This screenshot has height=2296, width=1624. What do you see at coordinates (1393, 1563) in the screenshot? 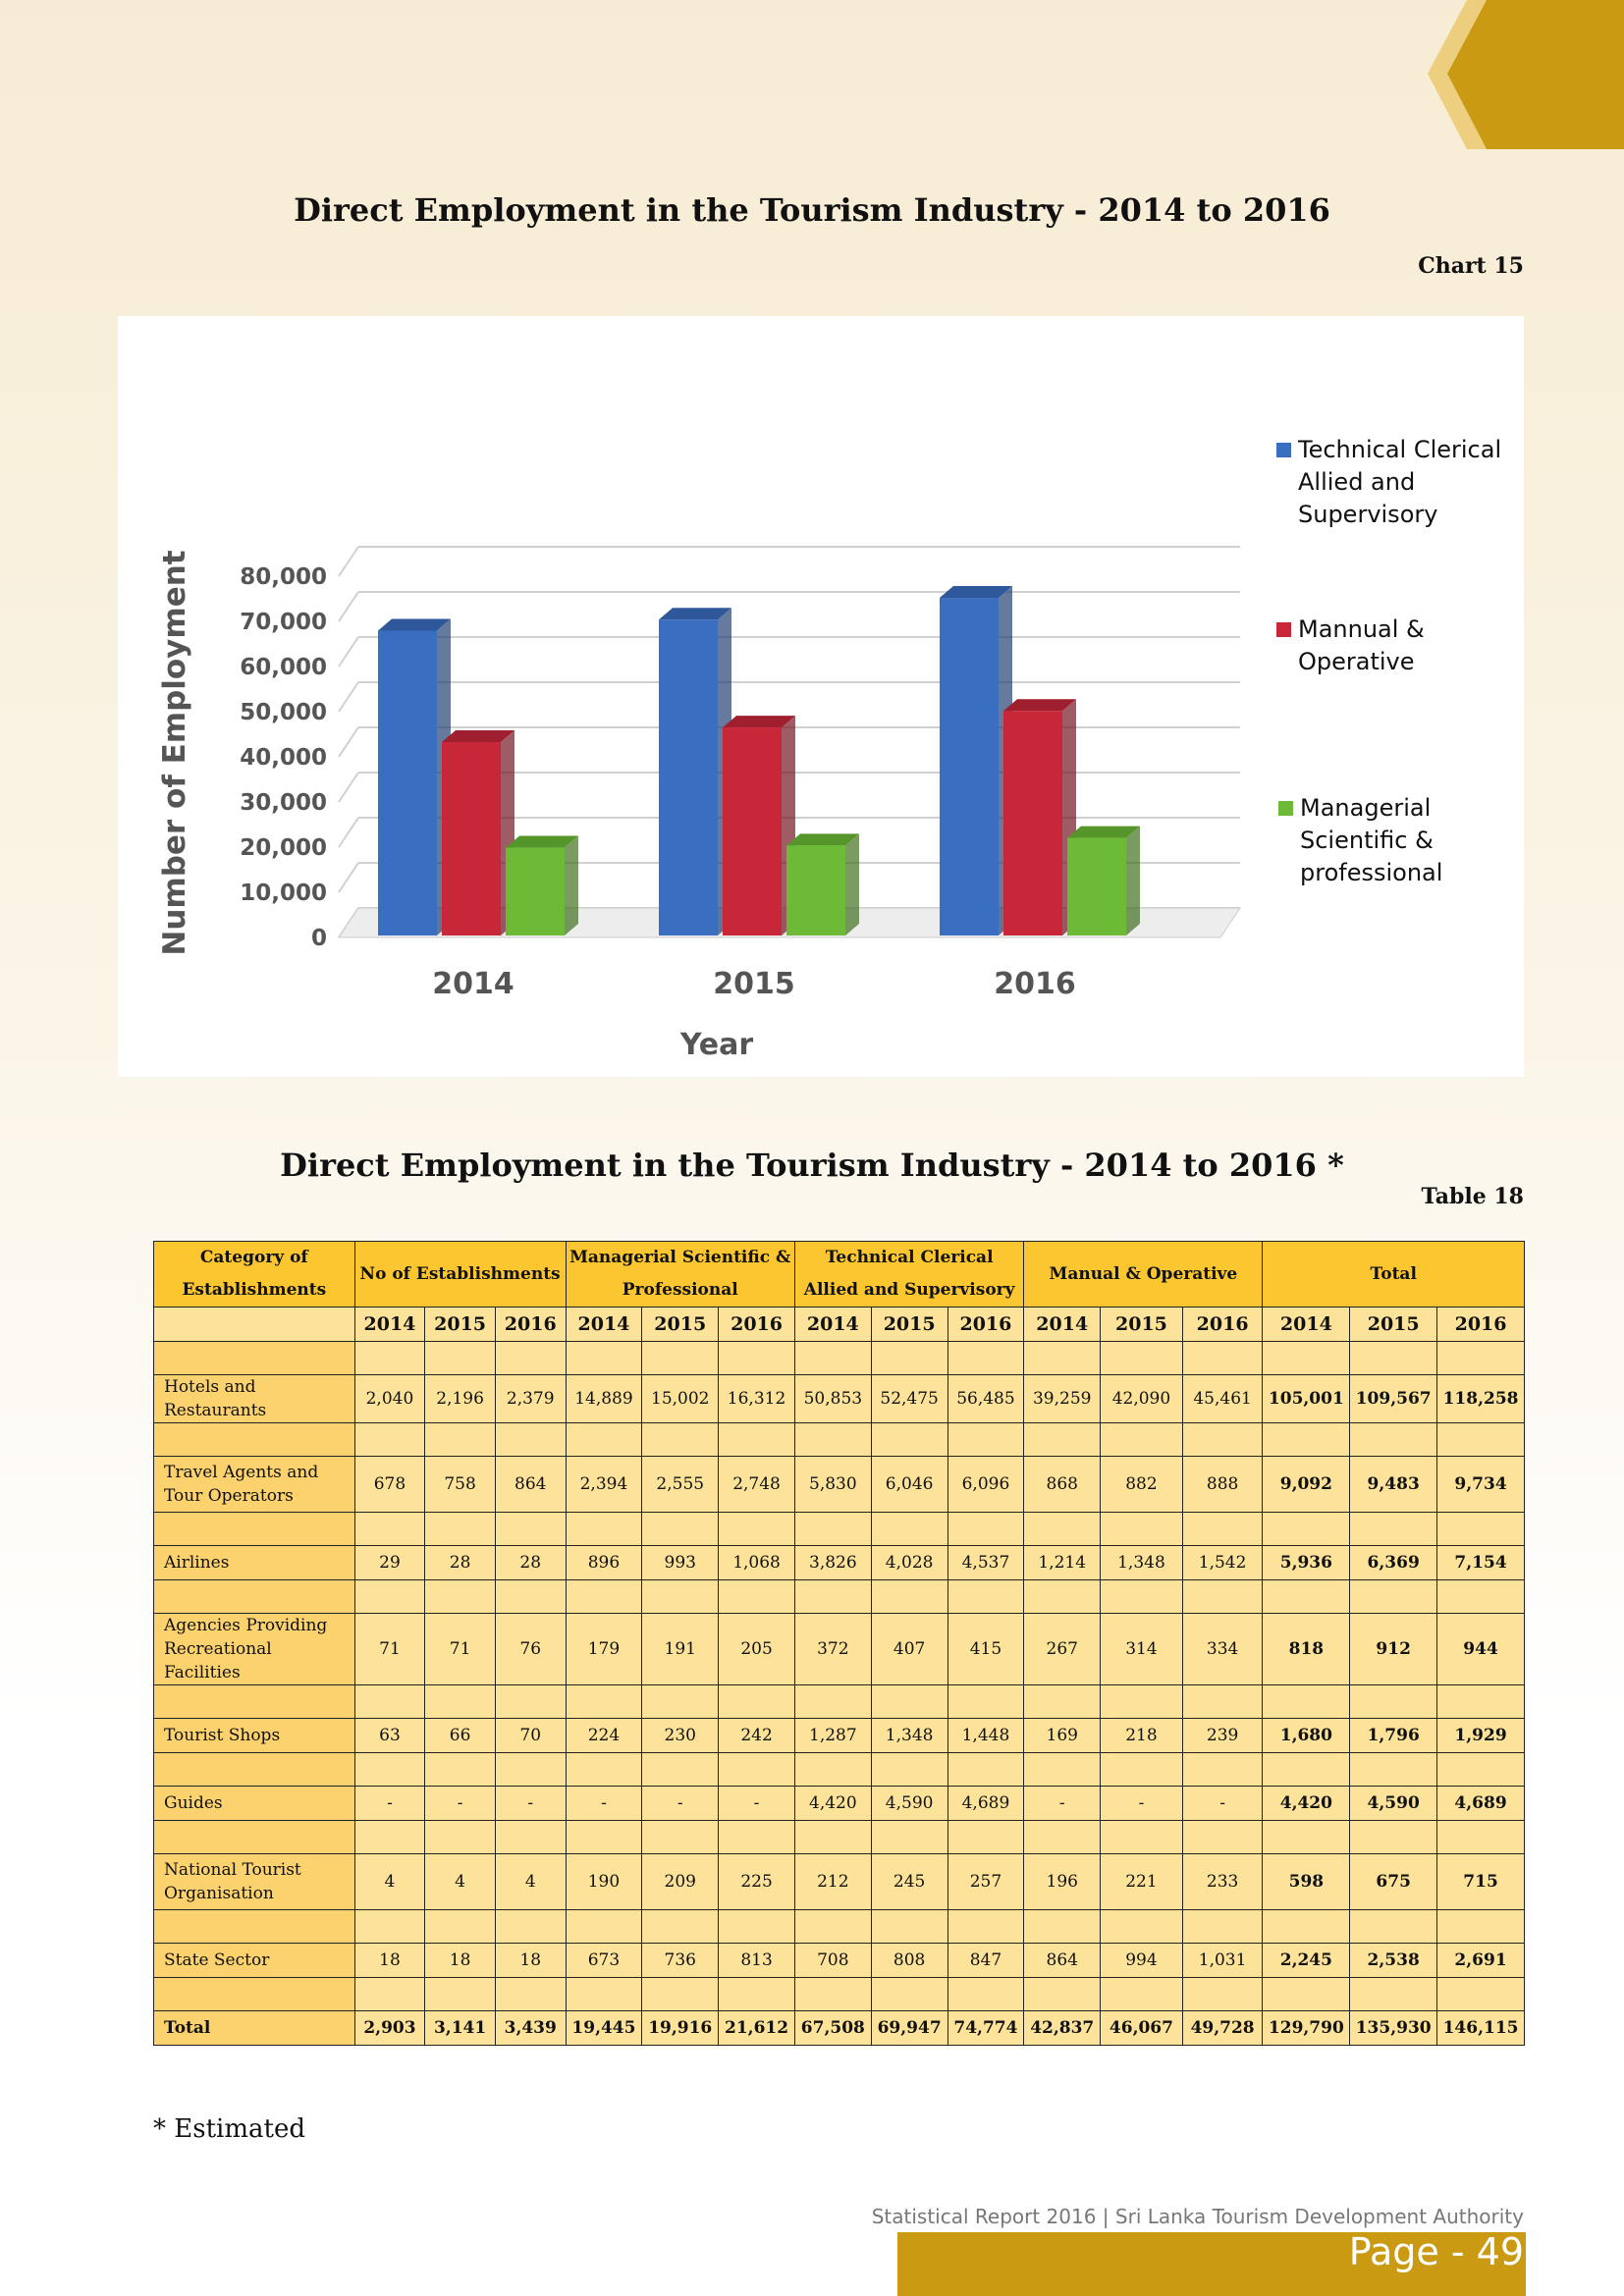
I see `value-cell: 6,369` at bounding box center [1393, 1563].